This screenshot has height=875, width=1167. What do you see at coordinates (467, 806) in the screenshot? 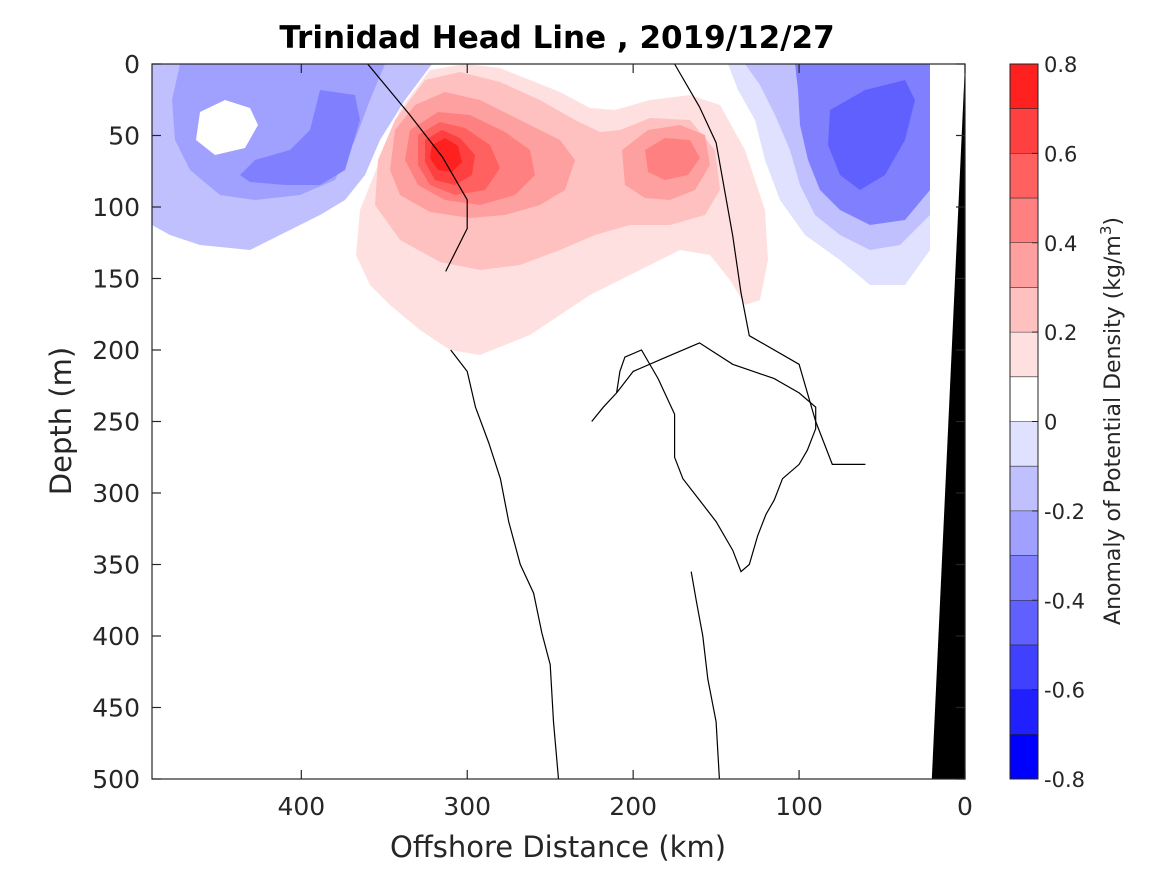
I see `x-tick-label: 300` at bounding box center [467, 806].